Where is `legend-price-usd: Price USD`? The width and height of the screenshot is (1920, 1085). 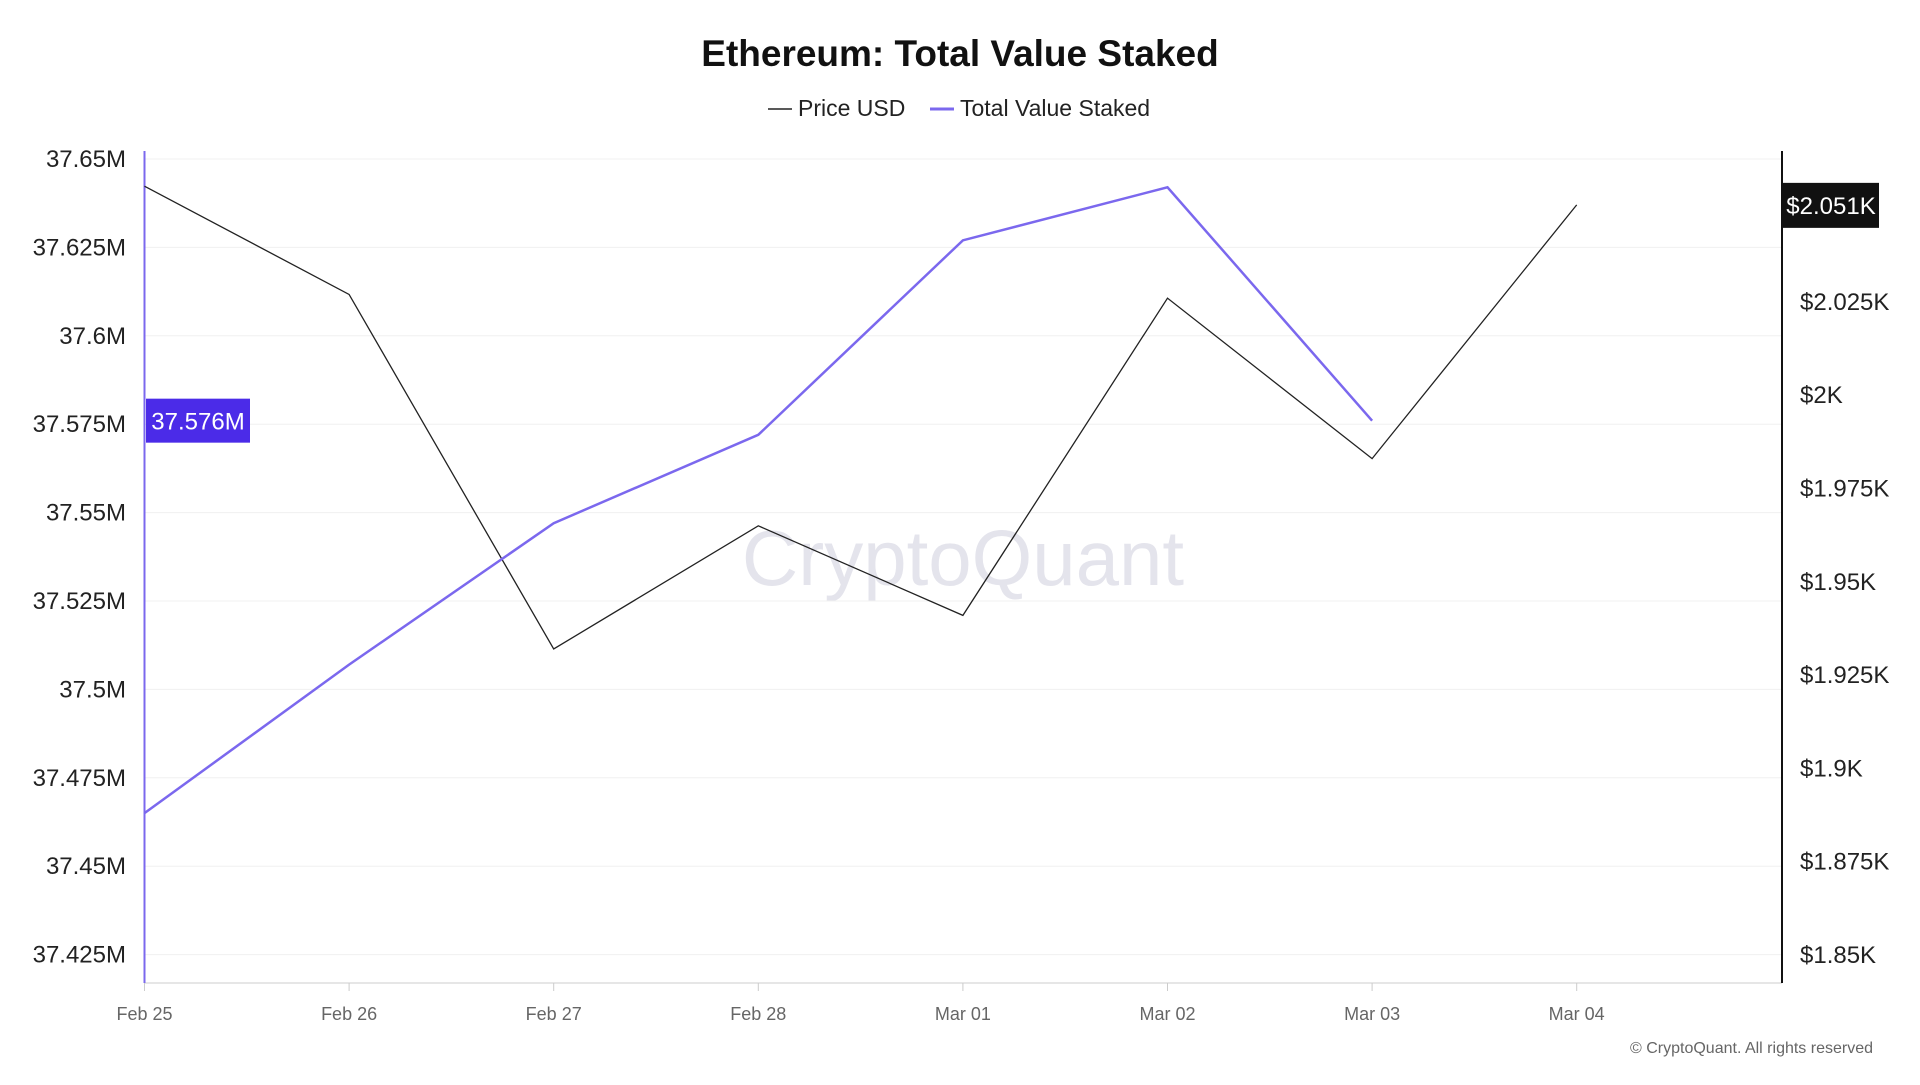
legend-price-usd: Price USD is located at coordinates (851, 108).